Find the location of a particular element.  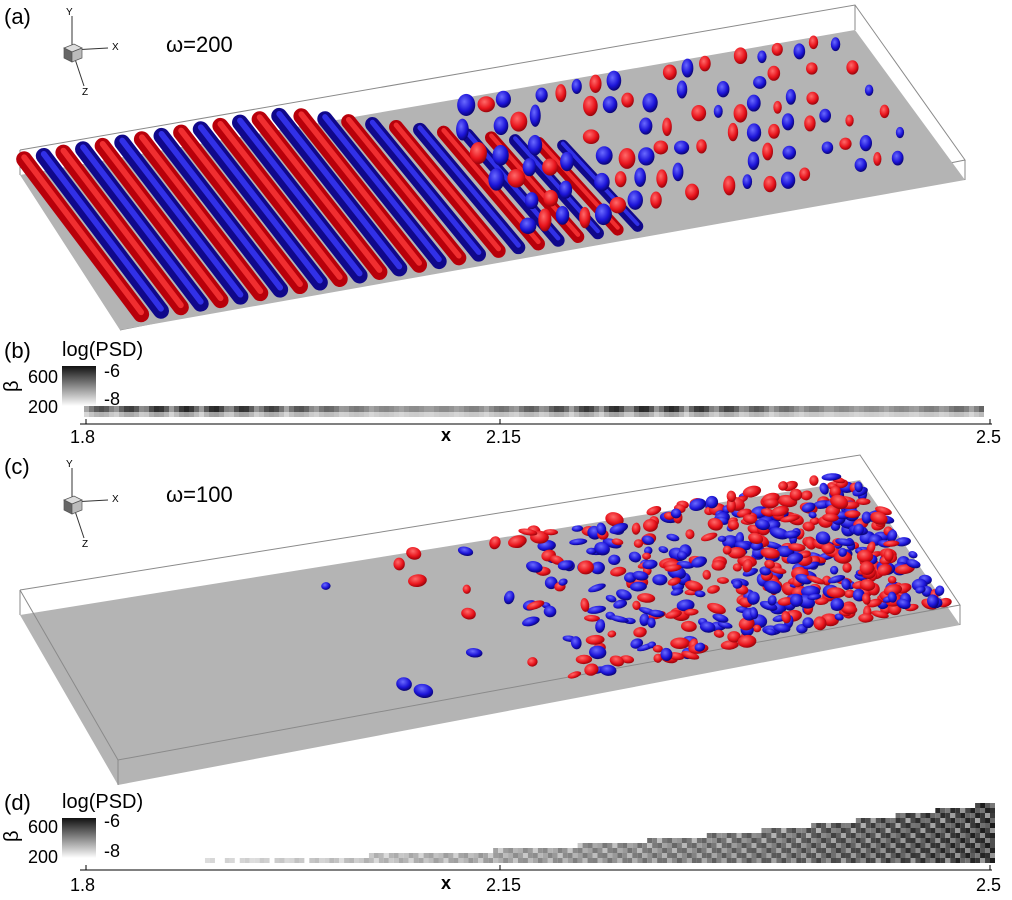

axis-triad-c is located at coordinates (86, 503).